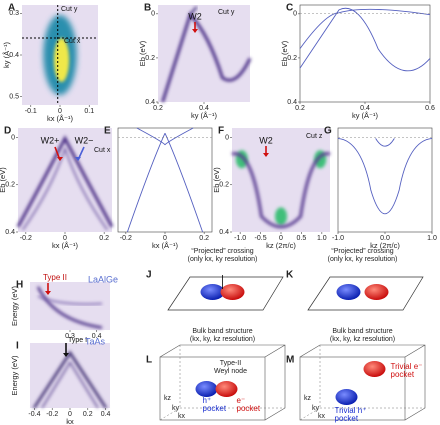 The height and width of the screenshot is (425, 440). Describe the element at coordinates (230, 363) in the screenshot. I see `label: Type-II` at that location.